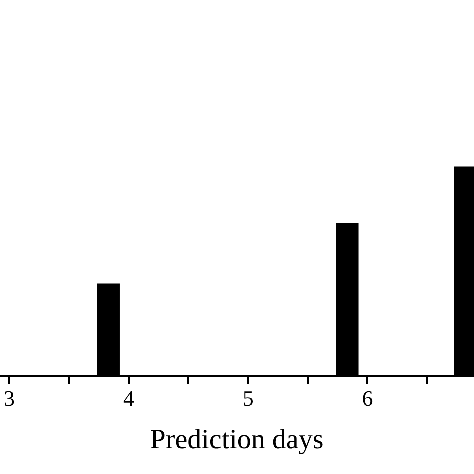 The image size is (474, 474). What do you see at coordinates (237, 440) in the screenshot?
I see `x-axis-title: Prediction days` at bounding box center [237, 440].